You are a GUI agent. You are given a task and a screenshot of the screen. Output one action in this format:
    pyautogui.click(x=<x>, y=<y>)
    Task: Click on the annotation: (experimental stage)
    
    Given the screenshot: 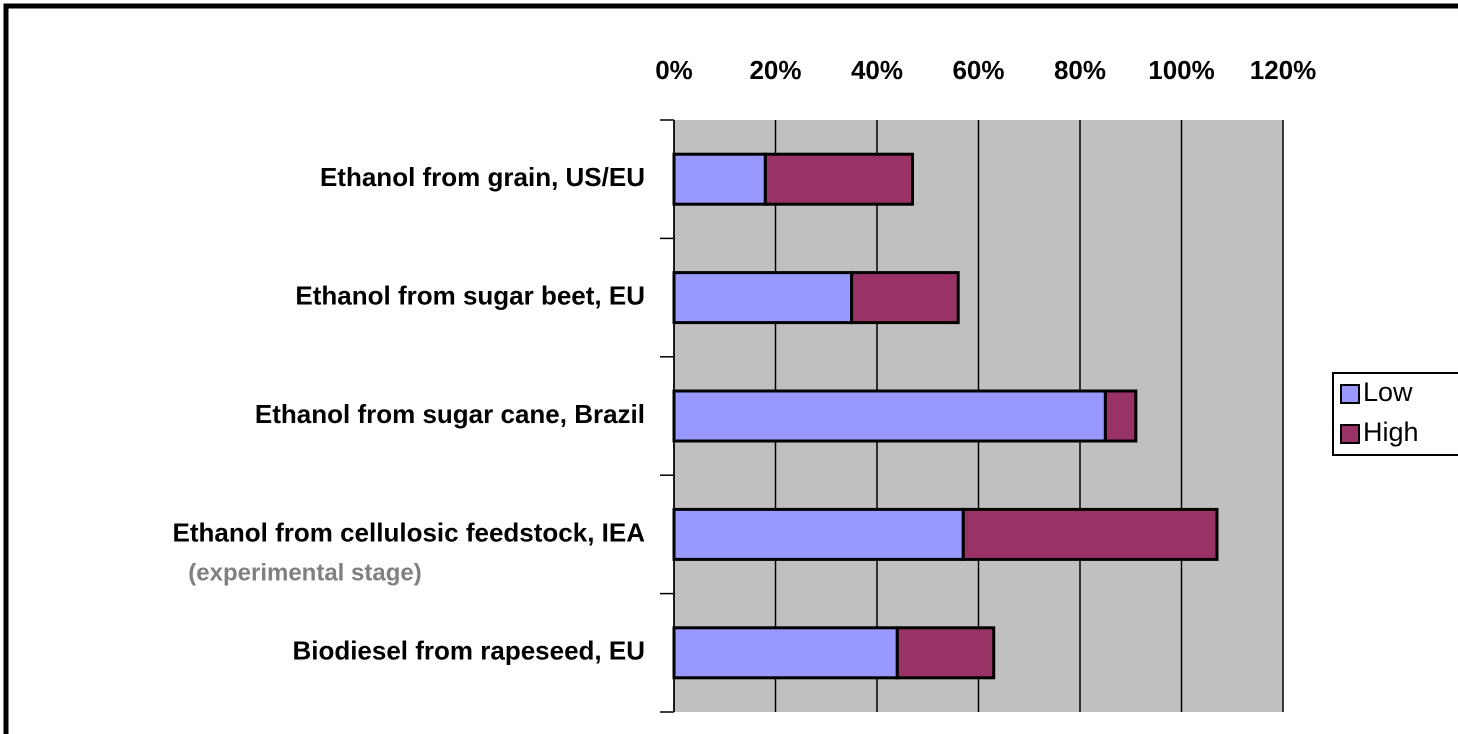 What is the action you would take?
    pyautogui.click(x=304, y=573)
    